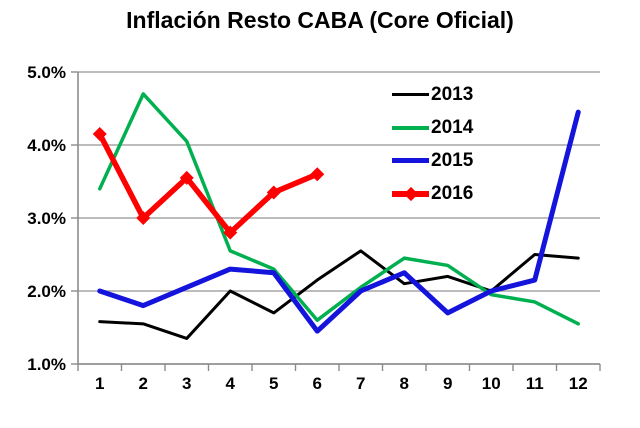 This screenshot has width=640, height=428. I want to click on legend-item-2015: 2015, so click(432, 160).